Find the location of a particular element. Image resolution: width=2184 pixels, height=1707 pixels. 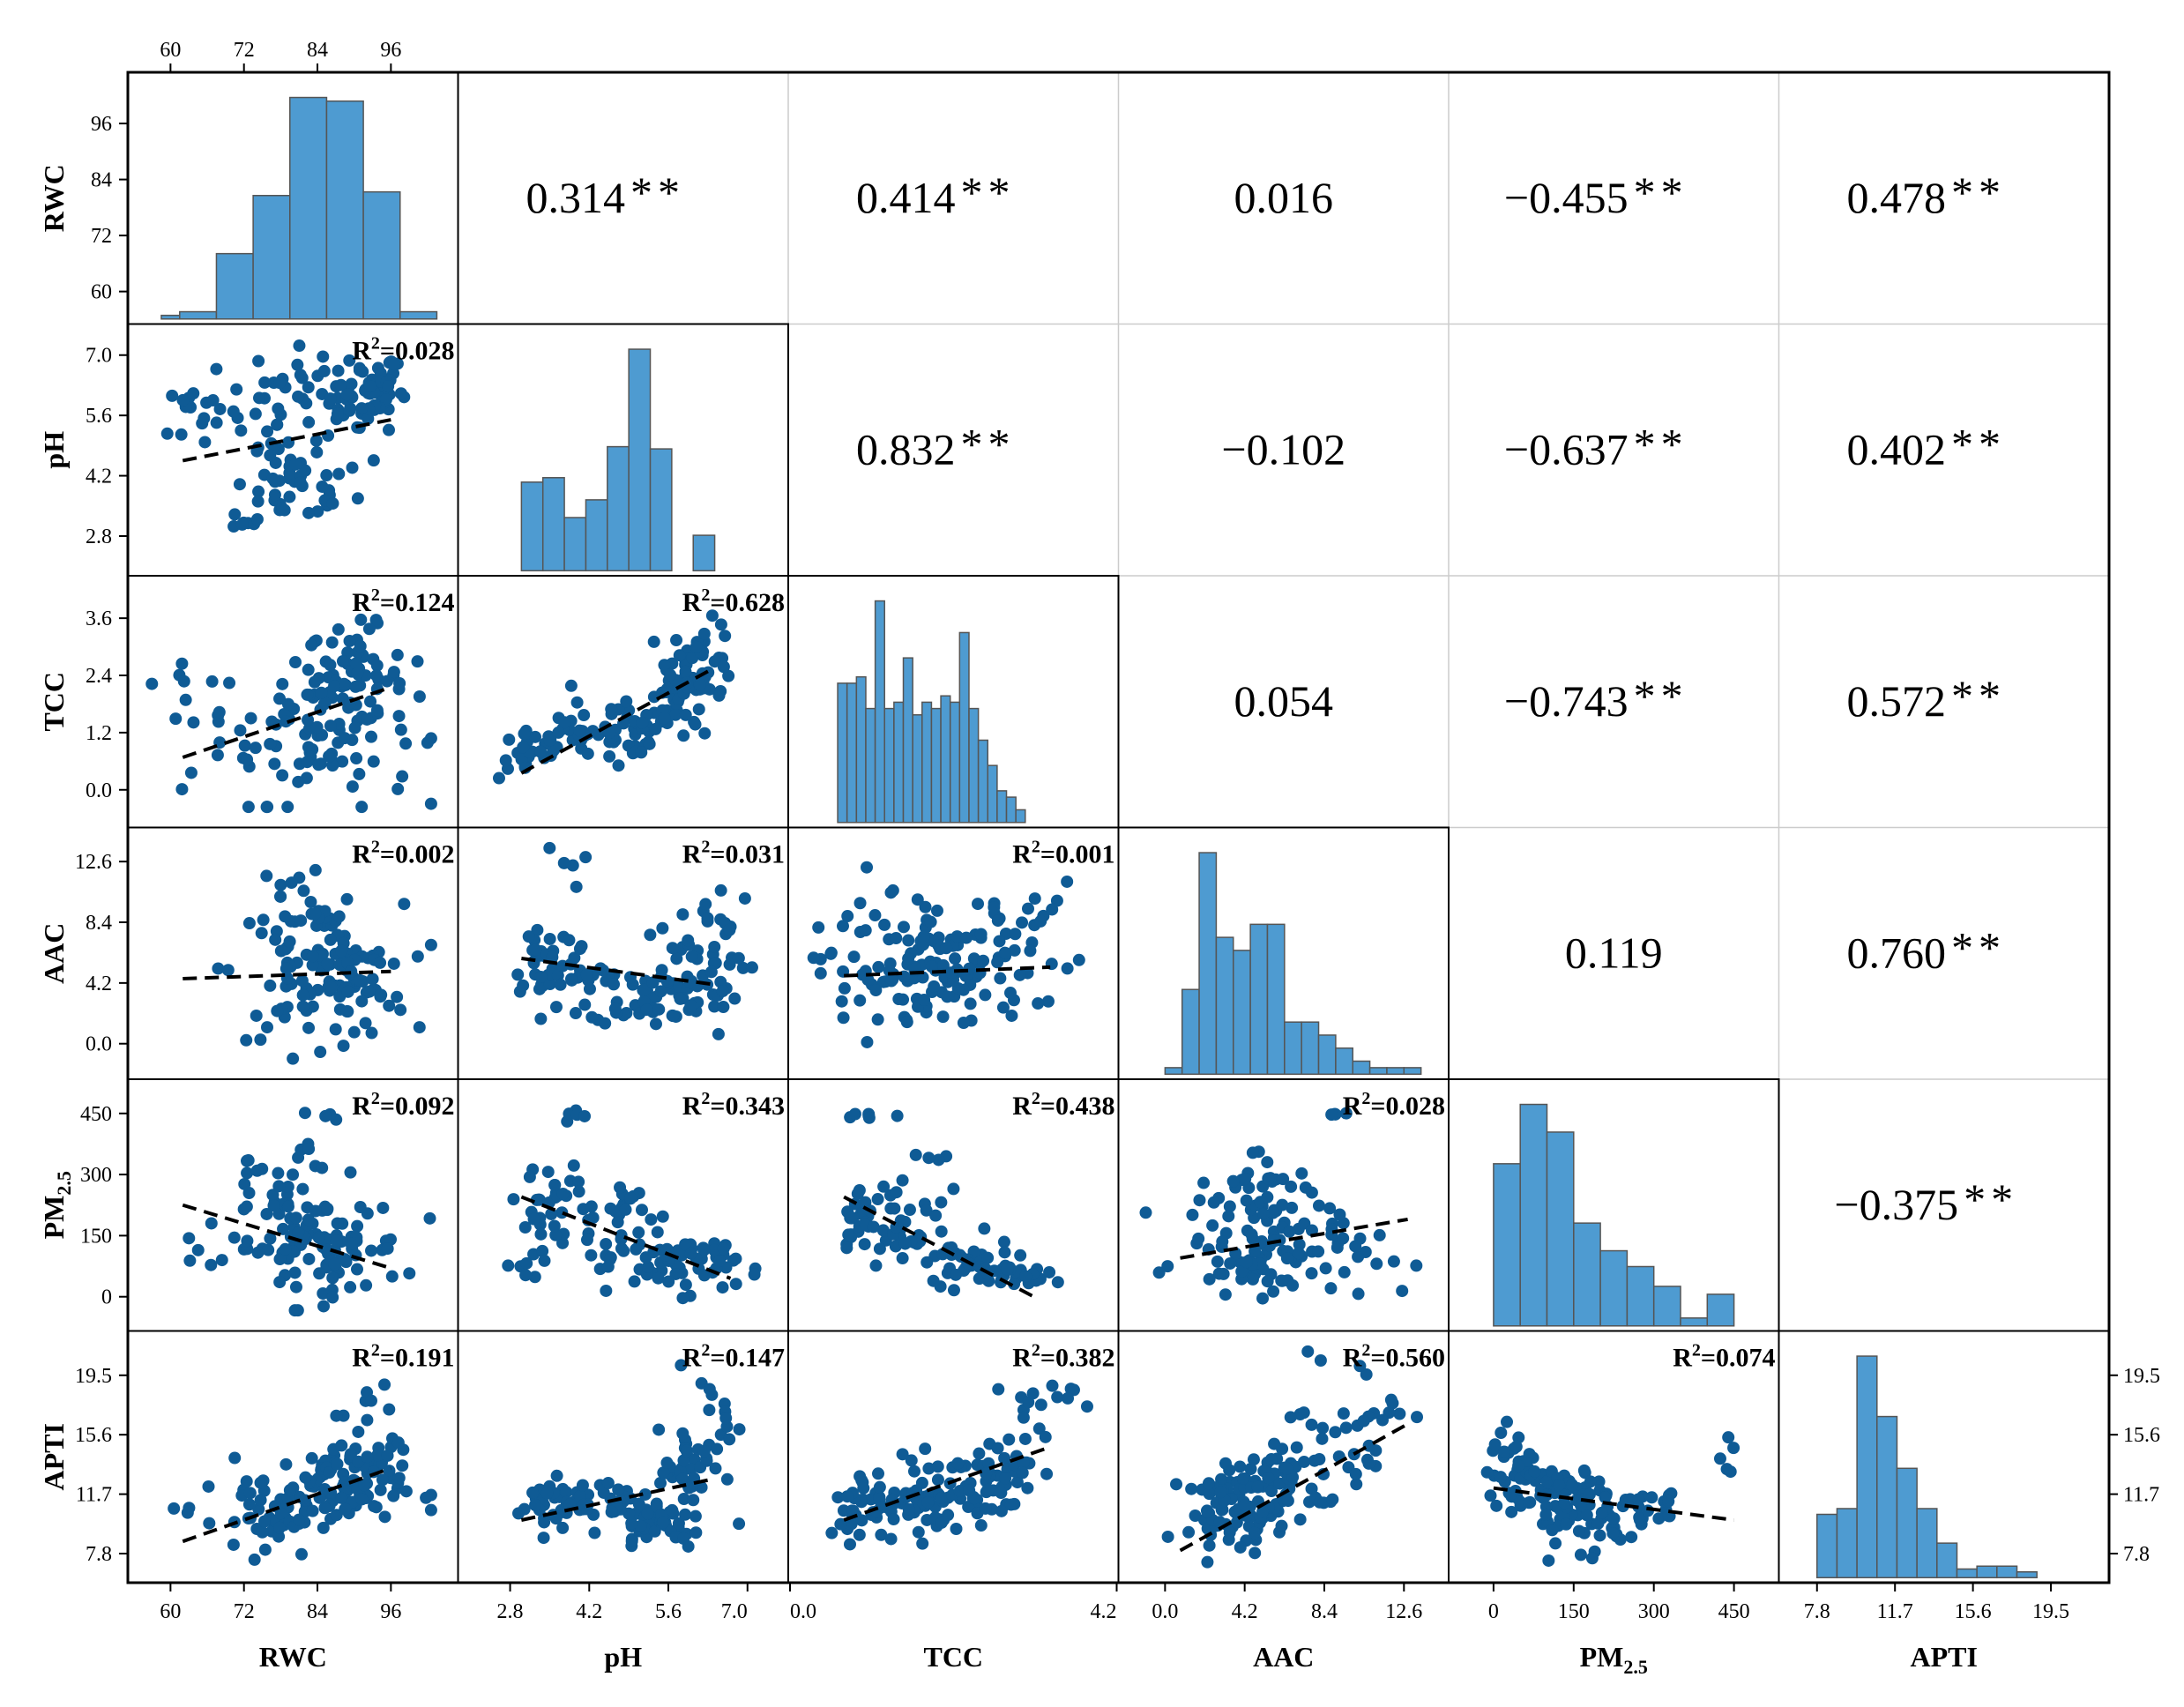

correlation-value: −0.455 is located at coordinates (1566, 197).